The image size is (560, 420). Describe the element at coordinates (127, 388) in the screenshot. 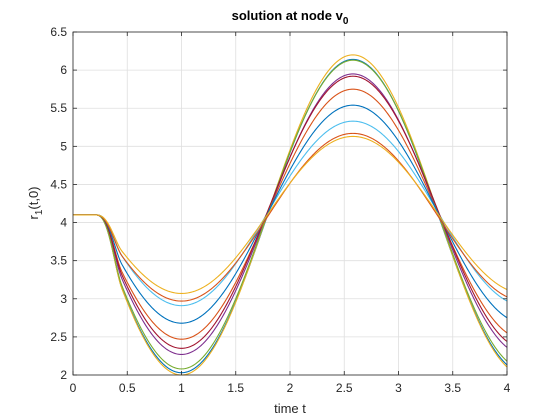

I see `x-tick-label: 0.5` at that location.